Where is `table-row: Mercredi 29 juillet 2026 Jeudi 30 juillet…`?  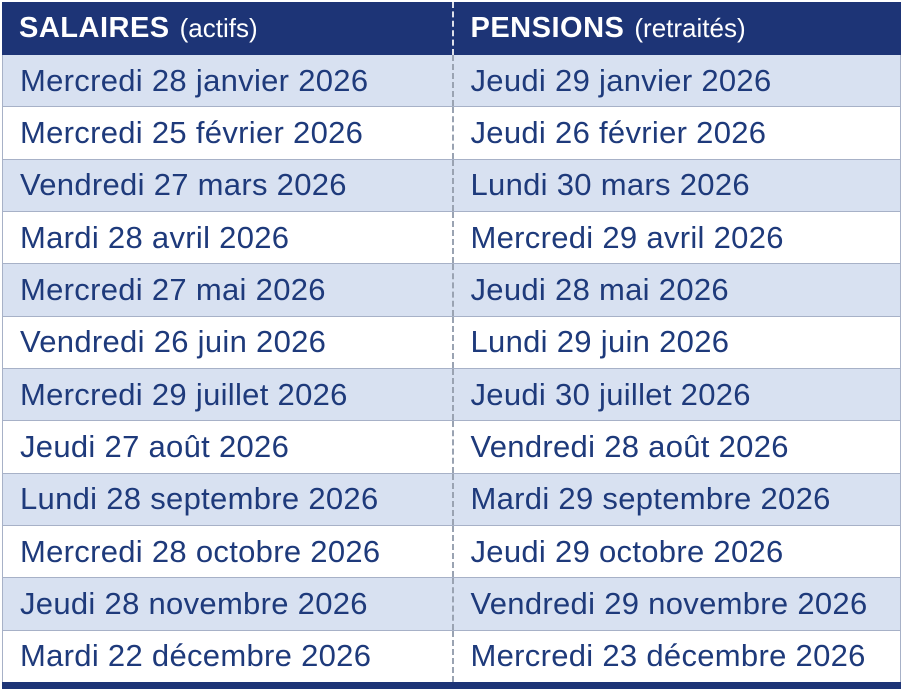 table-row: Mercredi 29 juillet 2026 Jeudi 30 juillet… is located at coordinates (452, 394).